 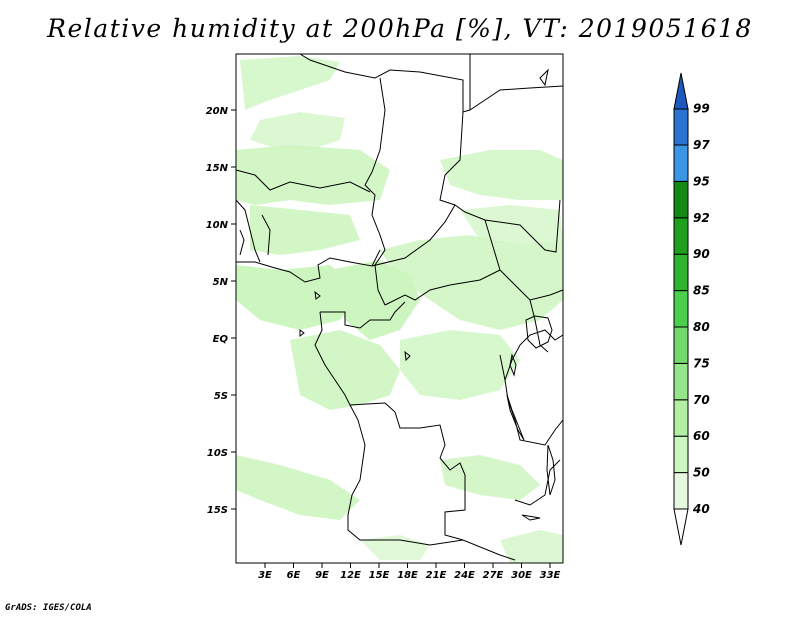 What do you see at coordinates (701, 327) in the screenshot?
I see `colorbar-label: 80` at bounding box center [701, 327].